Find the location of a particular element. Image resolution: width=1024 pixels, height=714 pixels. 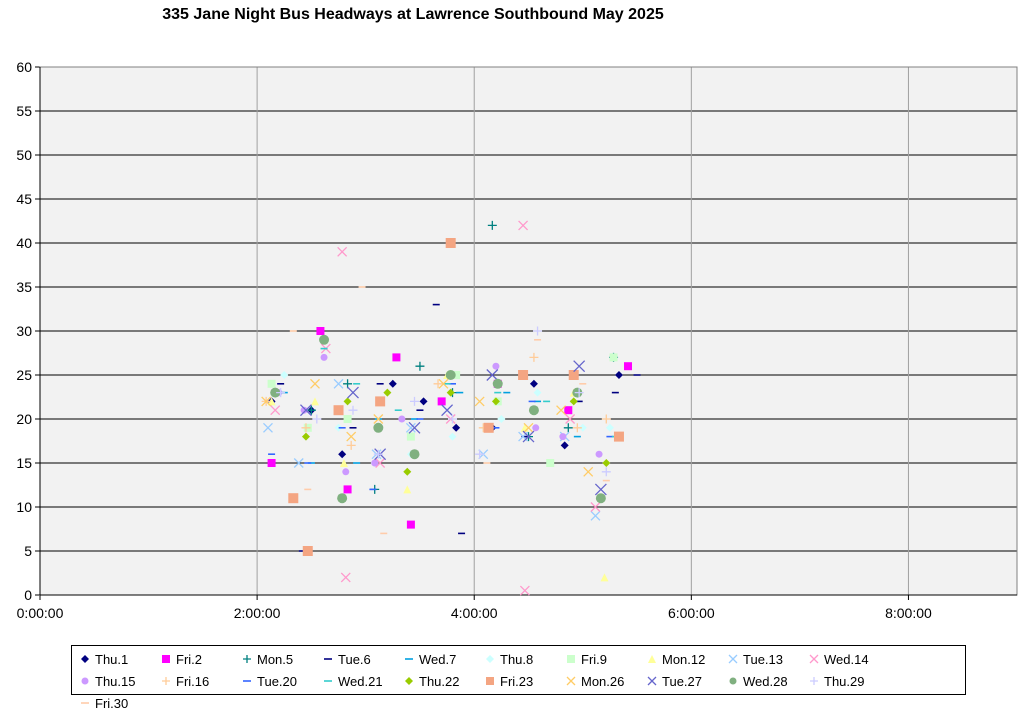

legend-item: Mon.12 is located at coordinates (685, 659).